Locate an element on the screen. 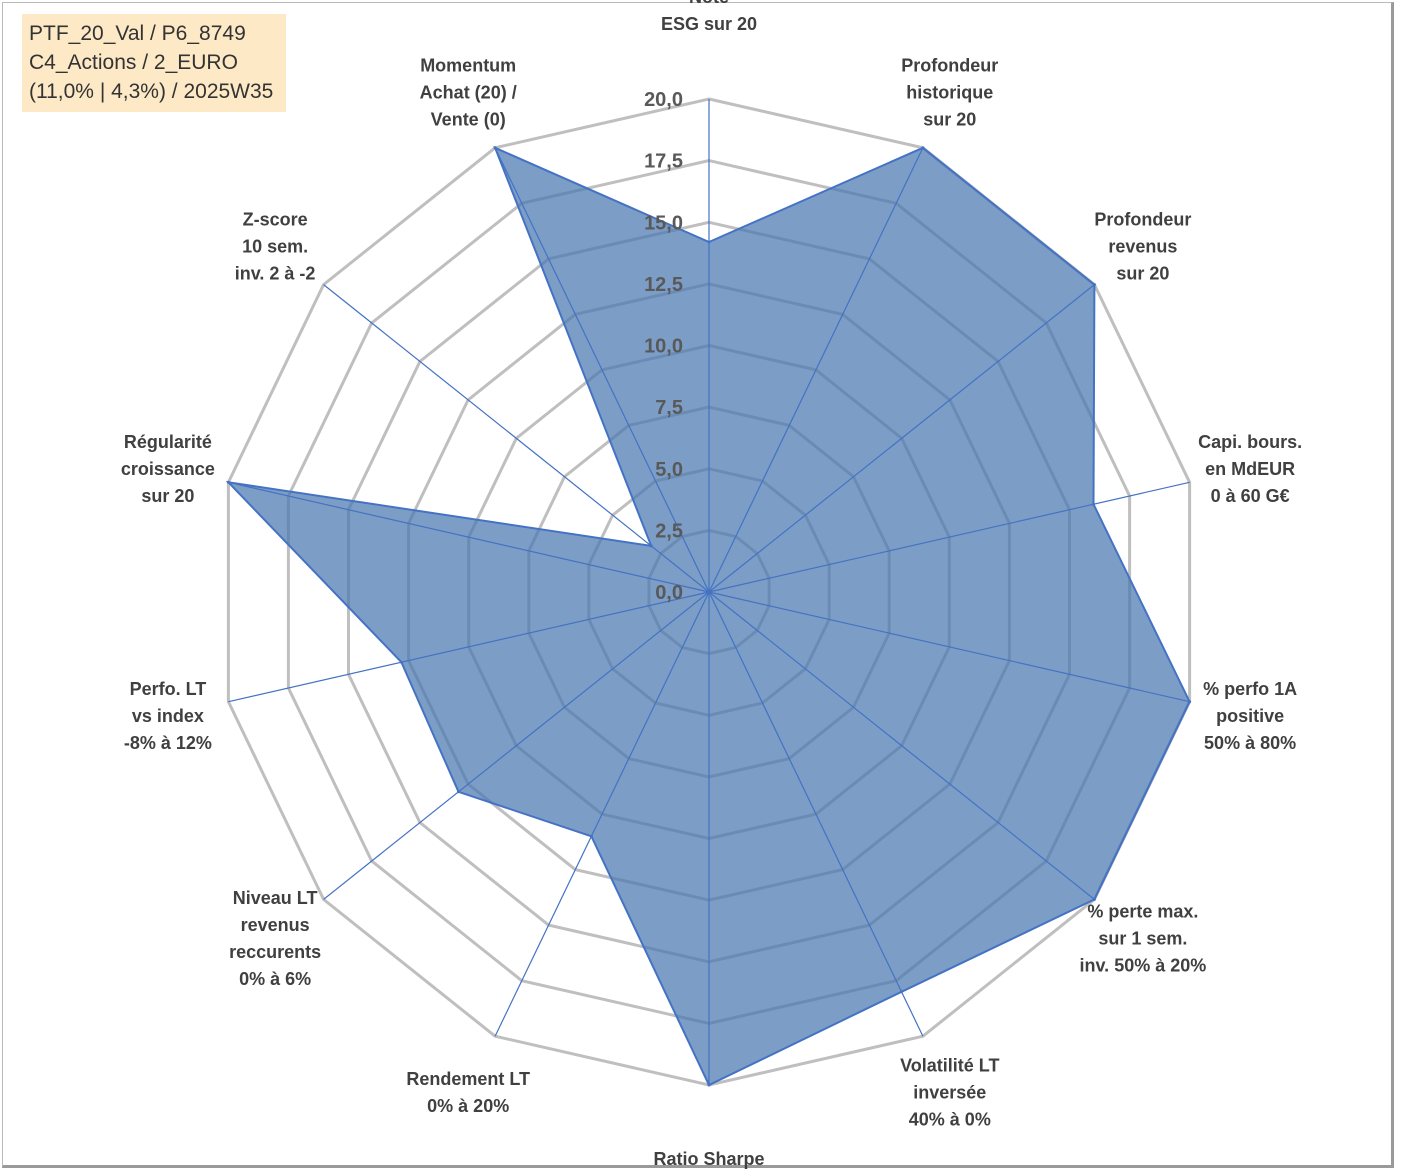 The width and height of the screenshot is (1401, 1174). tick-label: 12,5 is located at coordinates (663, 285).